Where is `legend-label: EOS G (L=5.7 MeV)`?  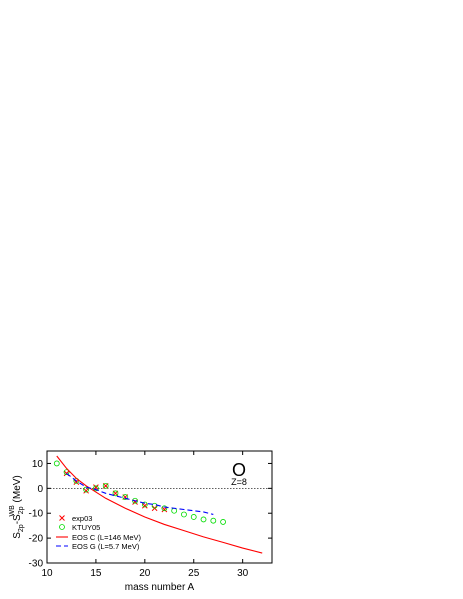 legend-label: EOS G (L=5.7 MeV) is located at coordinates (106, 546).